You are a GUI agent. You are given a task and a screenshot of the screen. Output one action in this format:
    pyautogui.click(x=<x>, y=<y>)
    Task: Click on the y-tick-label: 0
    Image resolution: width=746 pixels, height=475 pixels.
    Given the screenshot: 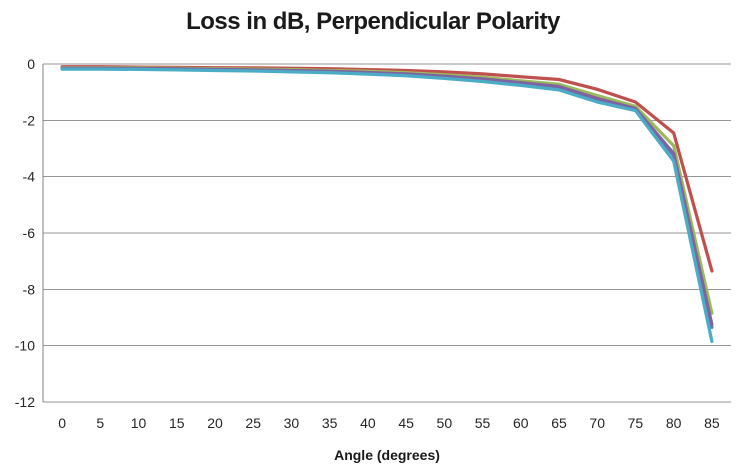 What is the action you would take?
    pyautogui.click(x=31, y=64)
    